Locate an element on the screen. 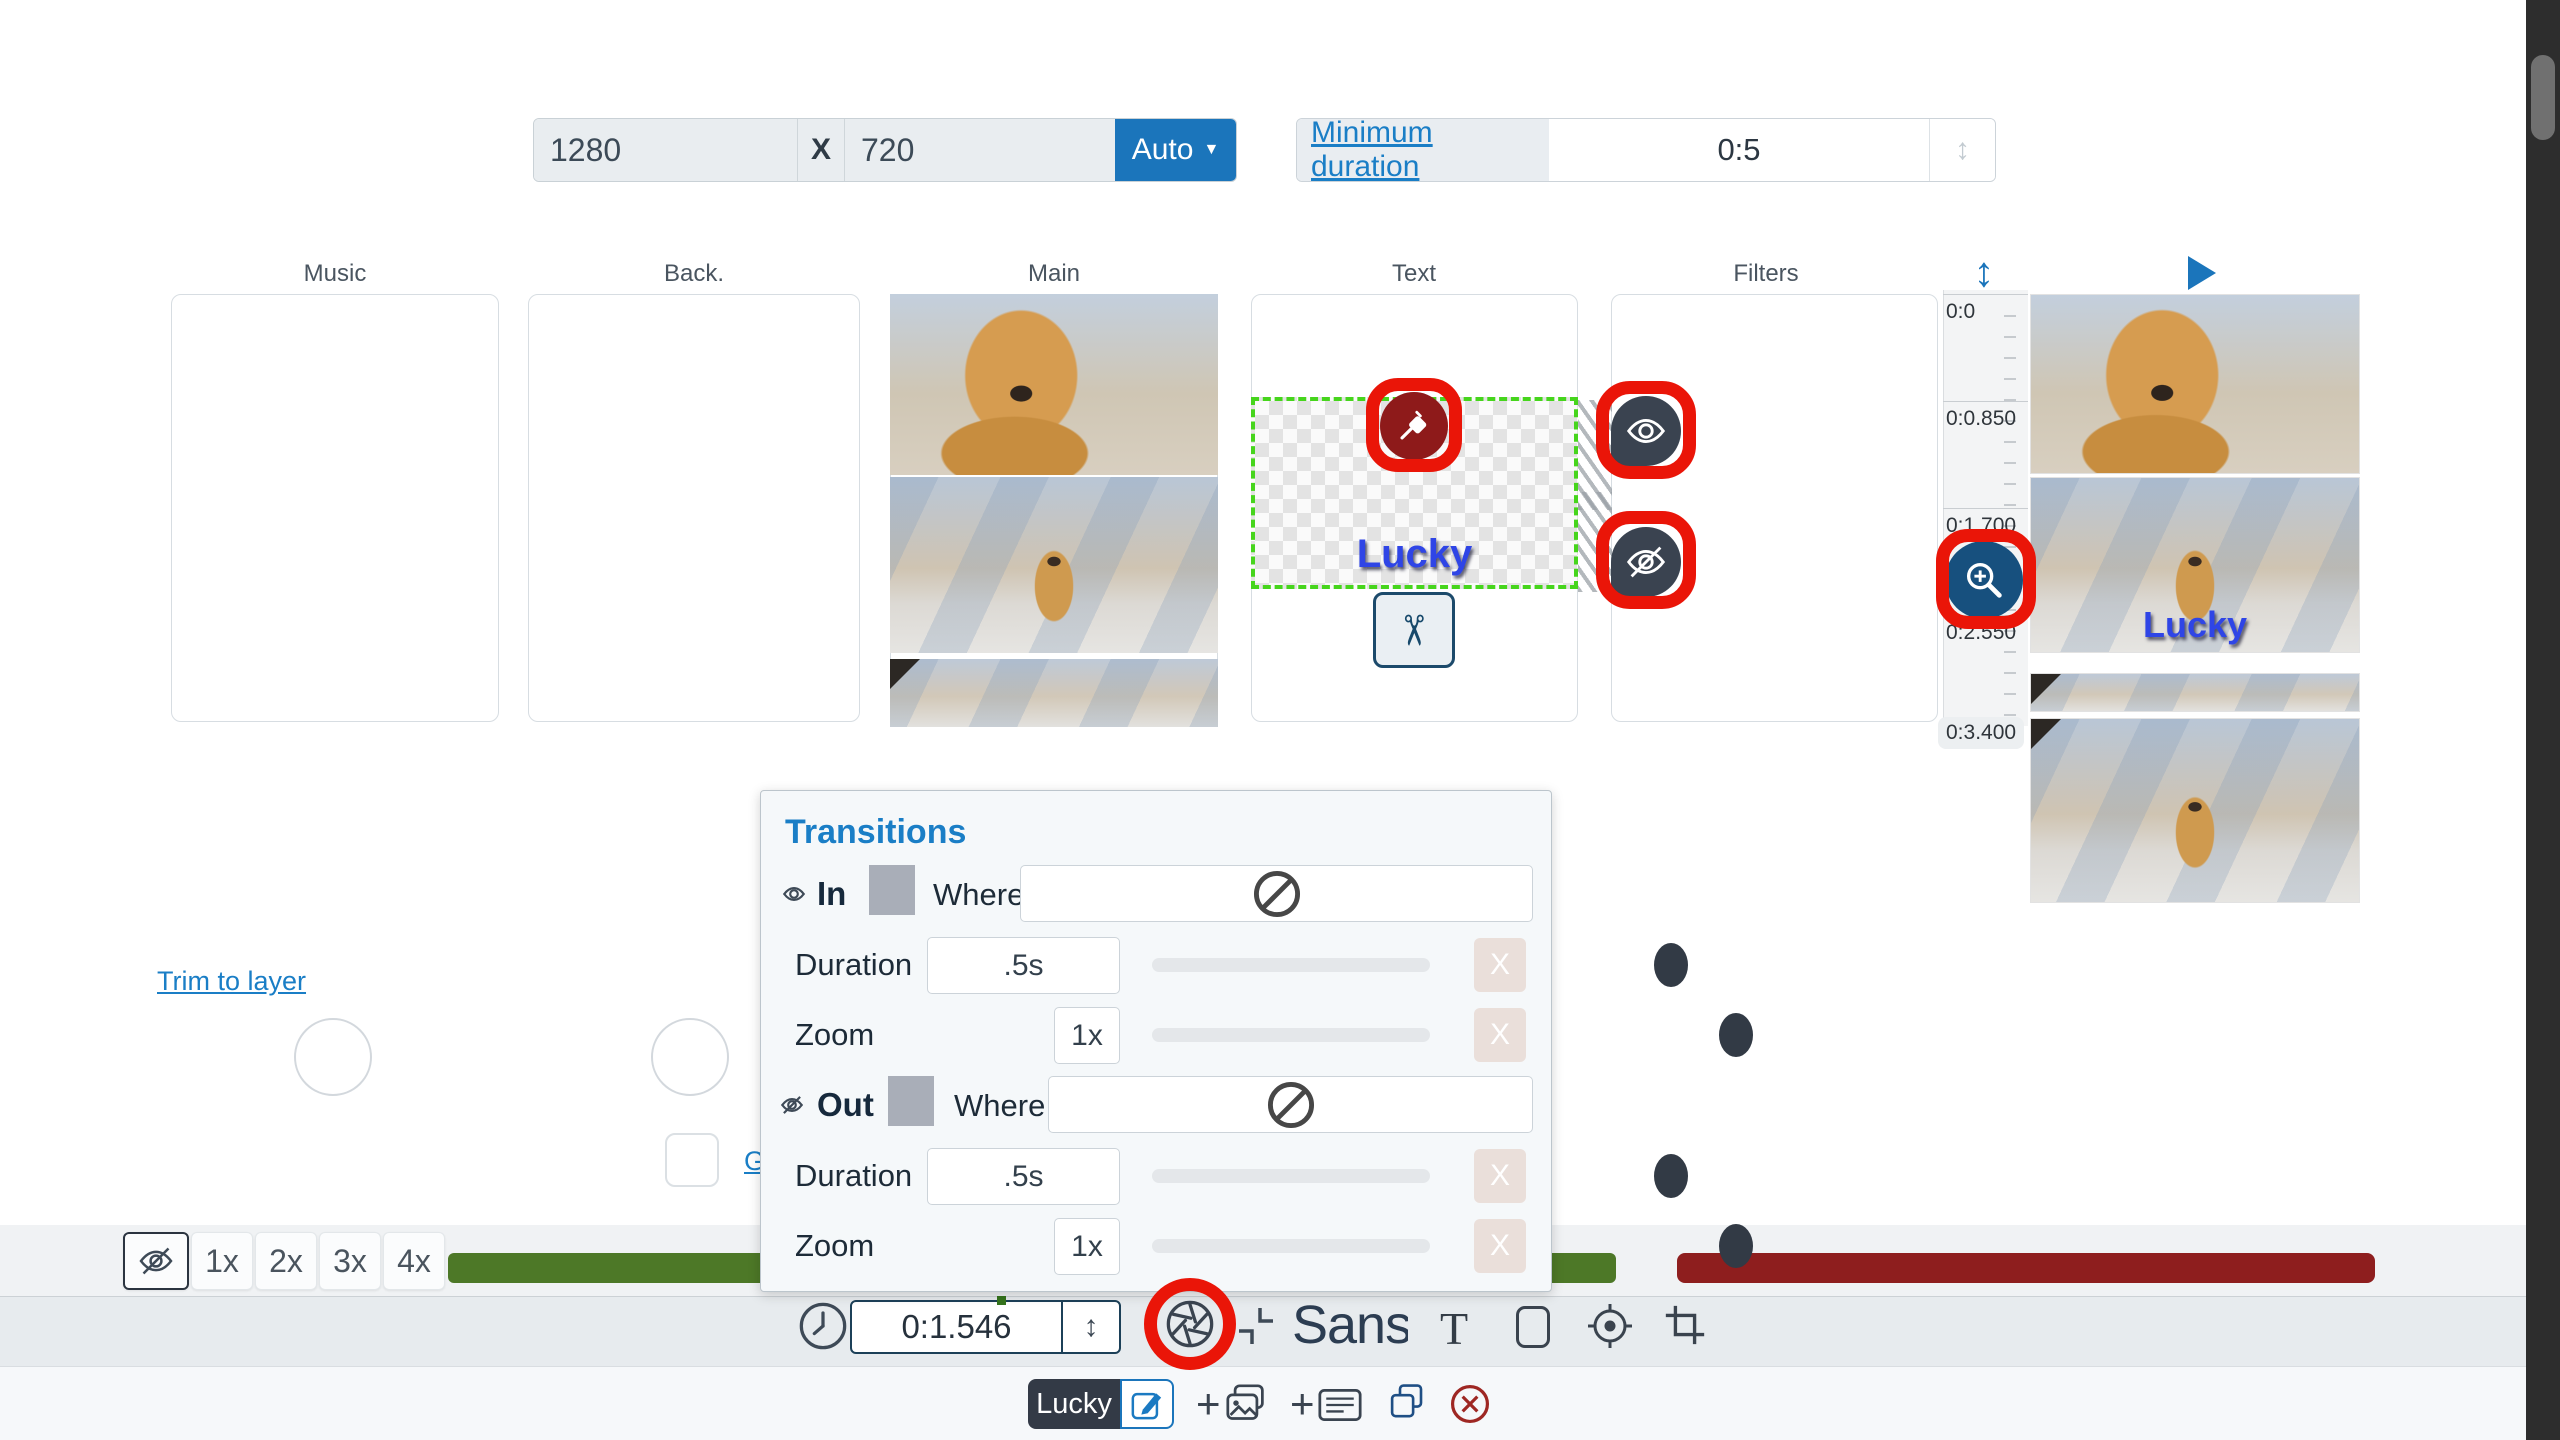  magnifier-plus-icon is located at coordinates (1984, 580).